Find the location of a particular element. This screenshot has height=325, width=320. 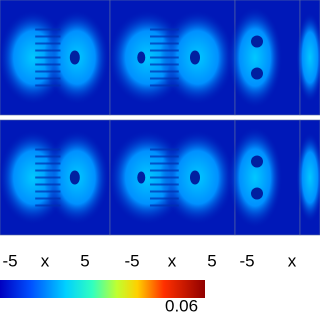

colorbar-max-label: 0.06 is located at coordinates (181, 305).